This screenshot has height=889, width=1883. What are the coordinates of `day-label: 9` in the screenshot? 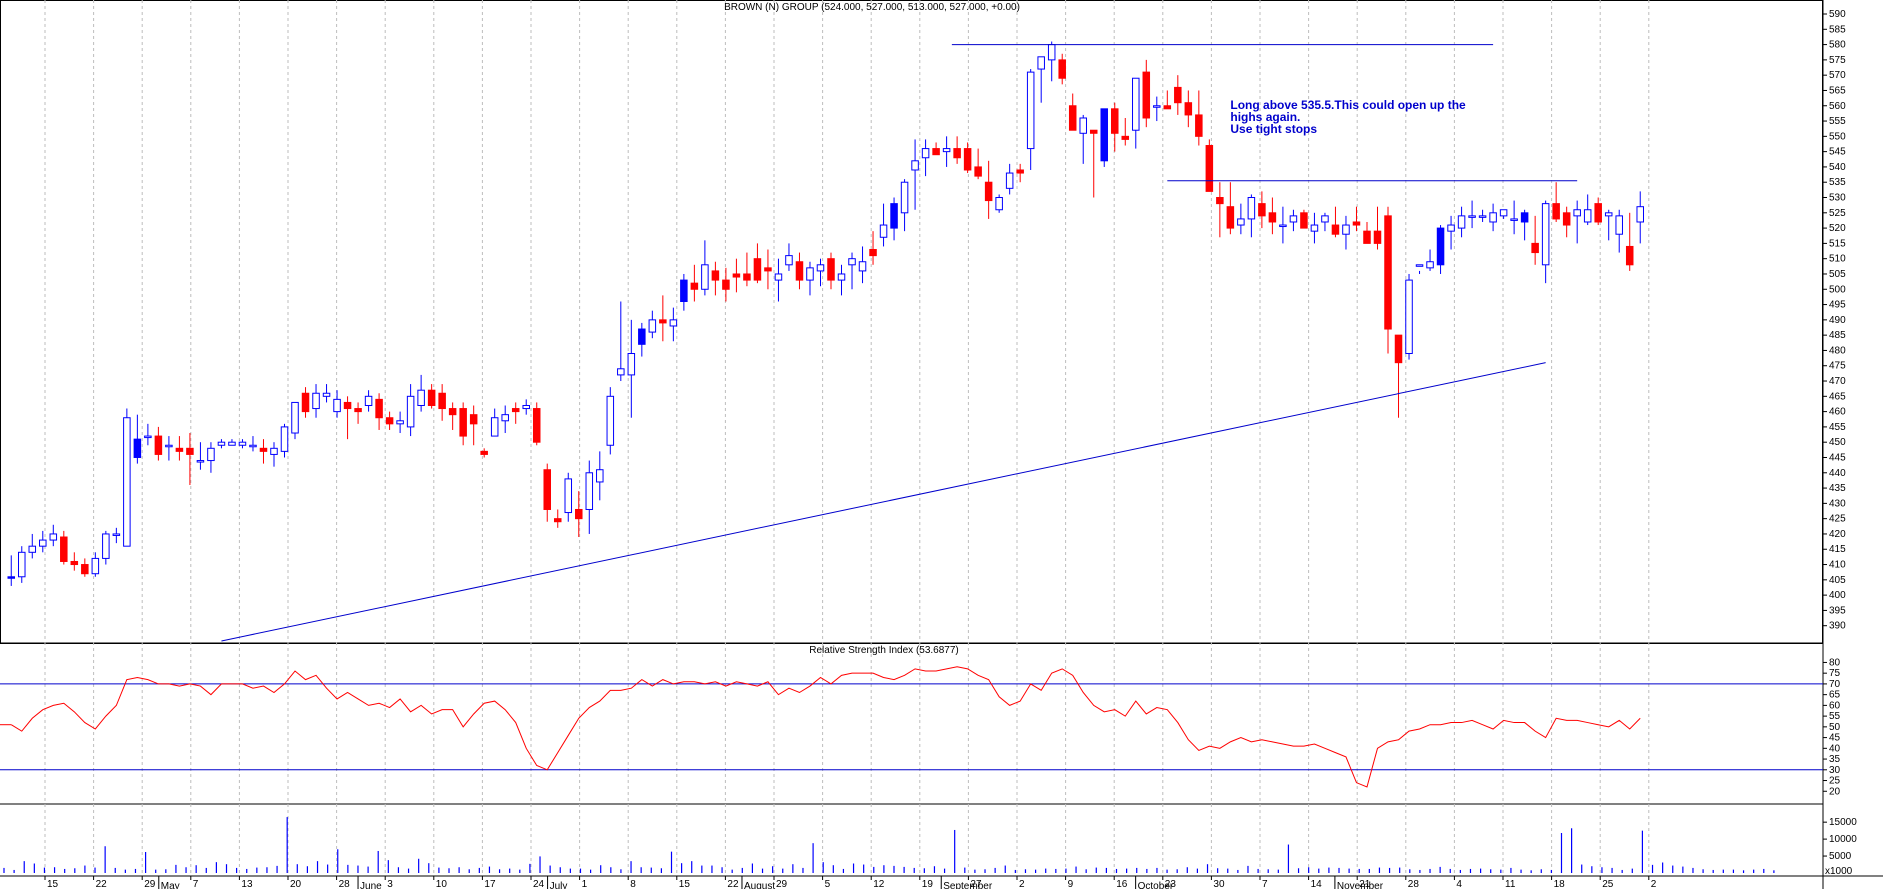 It's located at (1071, 884).